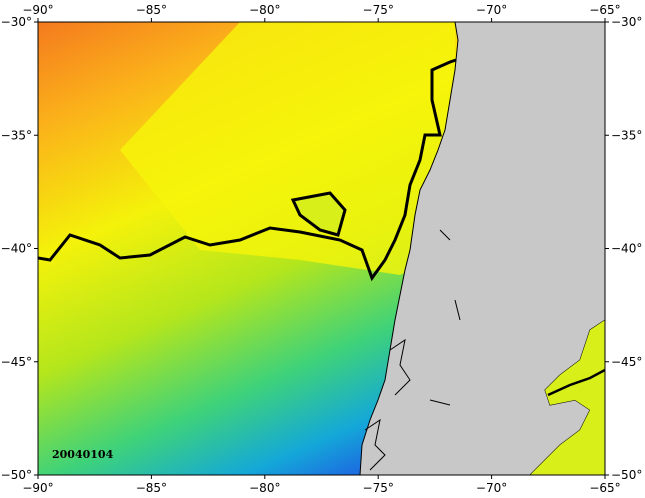 The height and width of the screenshot is (498, 645). What do you see at coordinates (83, 454) in the screenshot?
I see `date-label: 20040104` at bounding box center [83, 454].